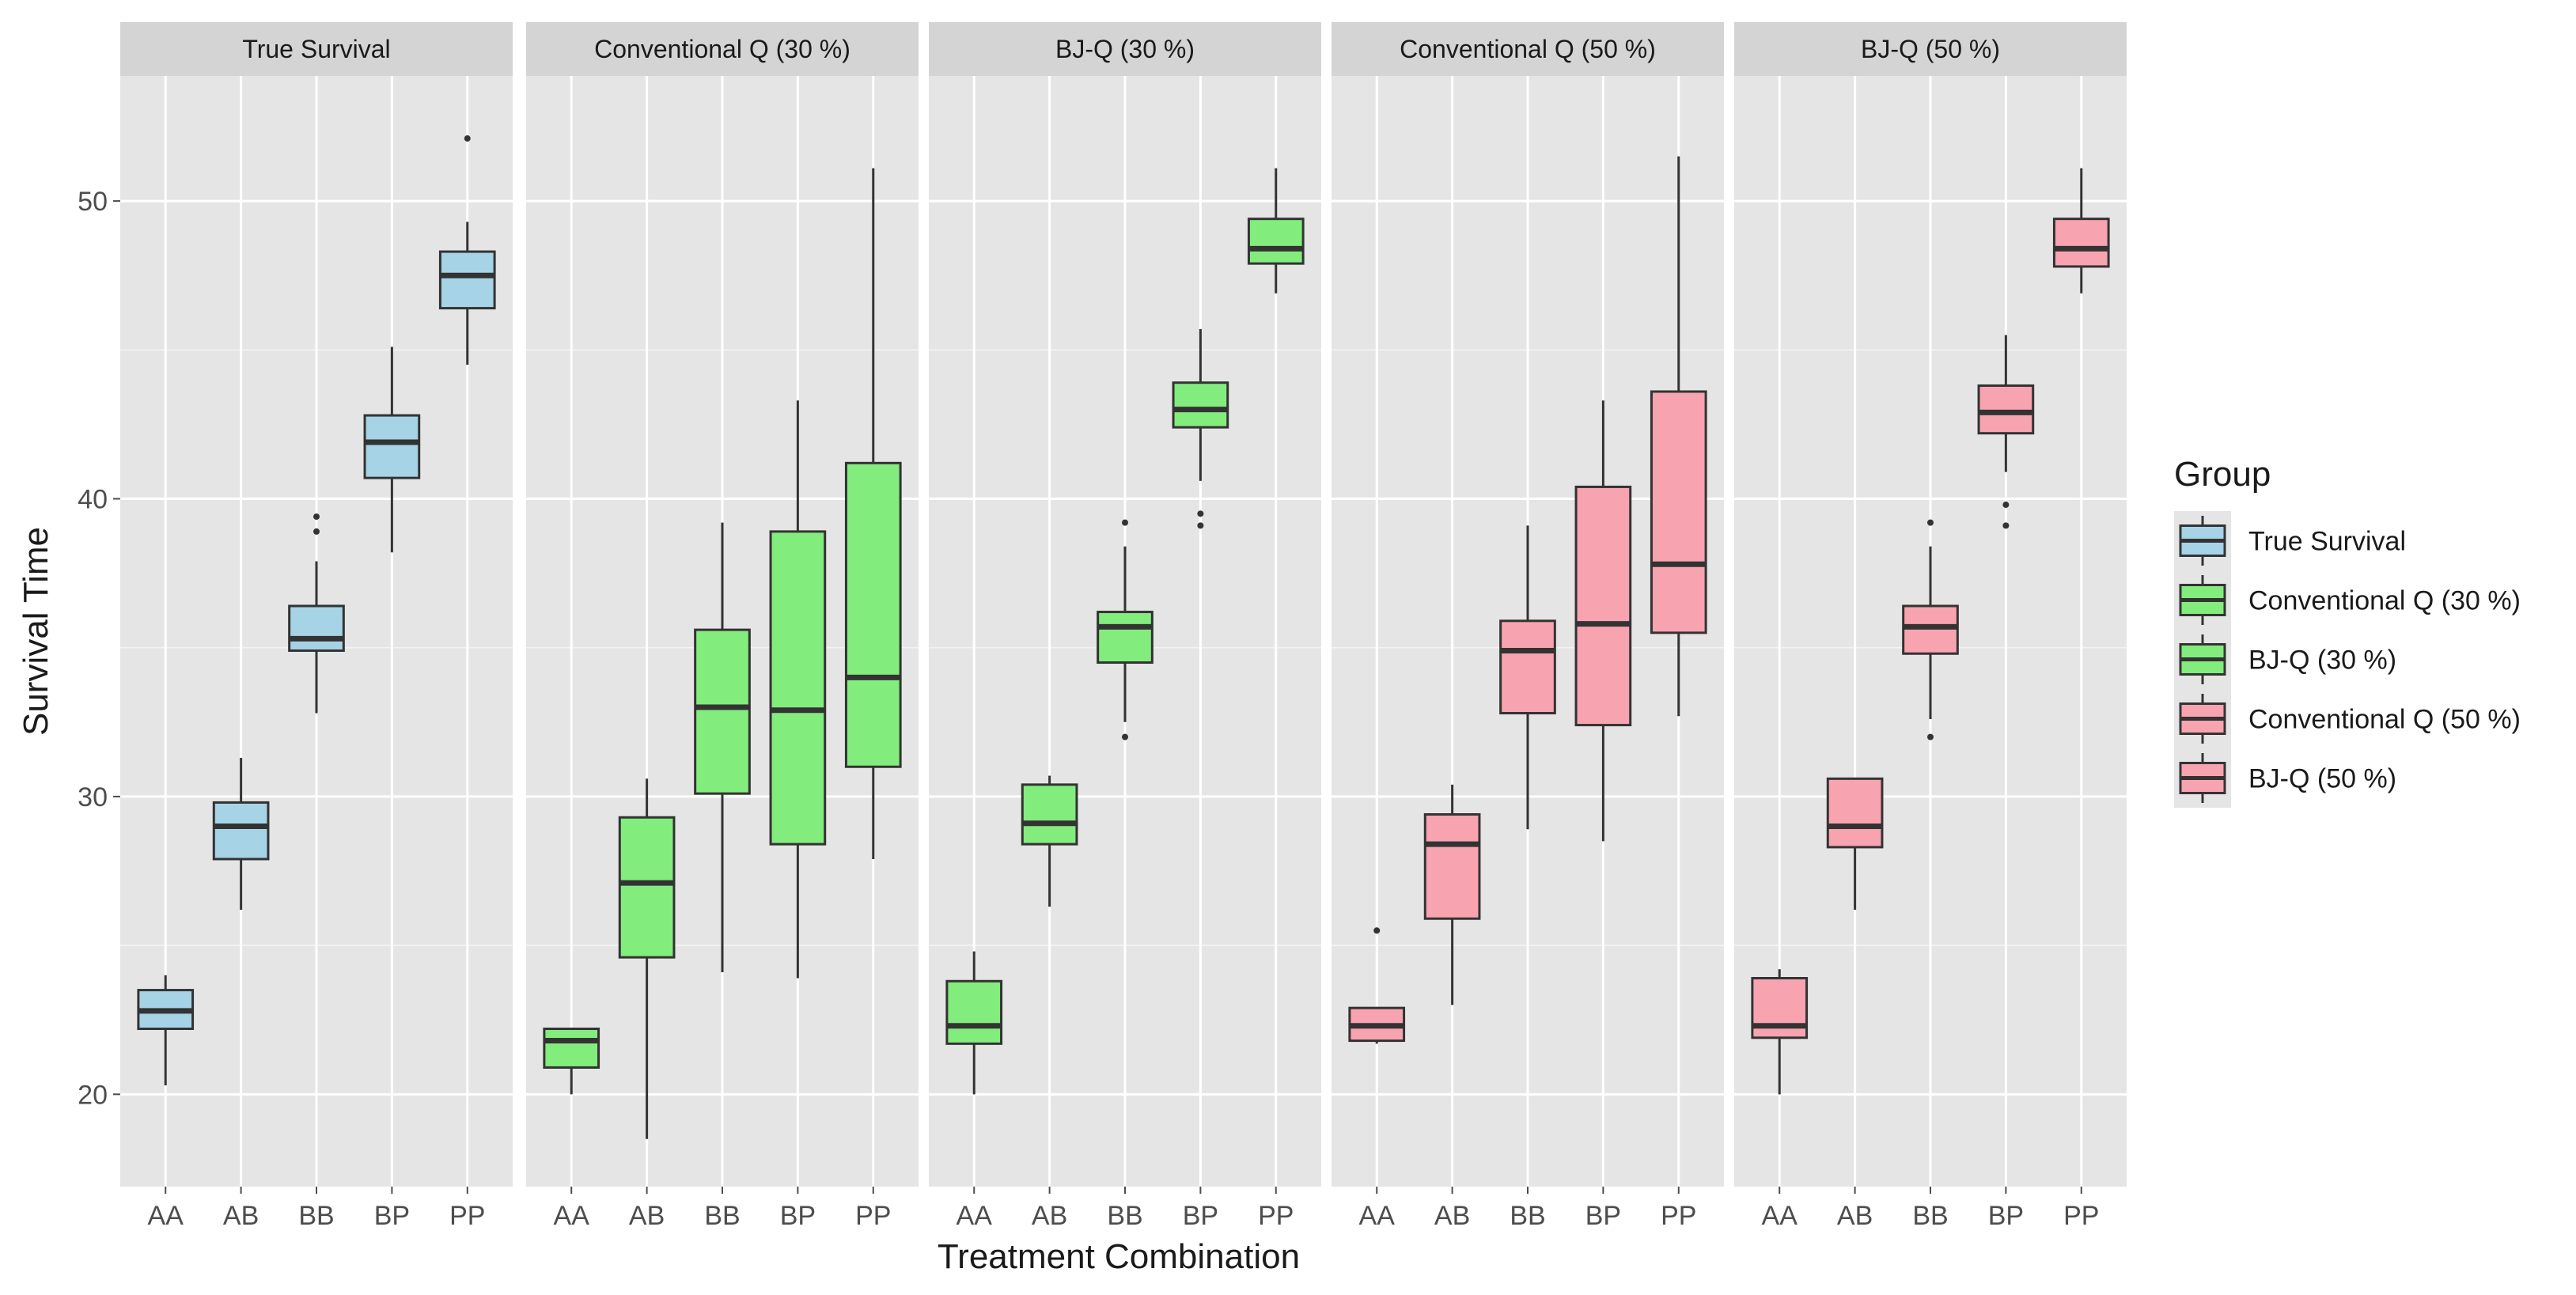  I want to click on y-tick-label: 40, so click(93, 499).